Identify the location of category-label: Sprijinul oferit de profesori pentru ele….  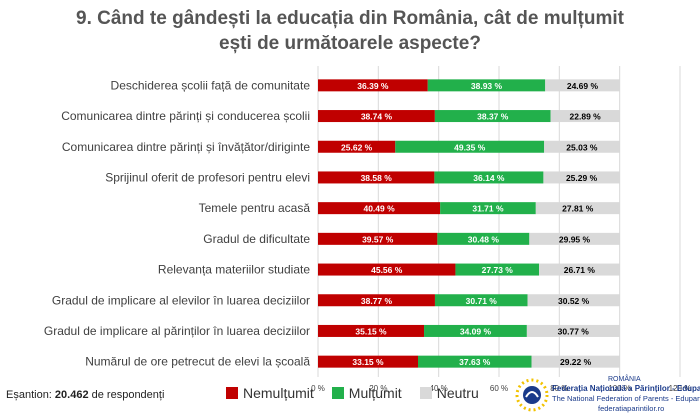
(207, 177).